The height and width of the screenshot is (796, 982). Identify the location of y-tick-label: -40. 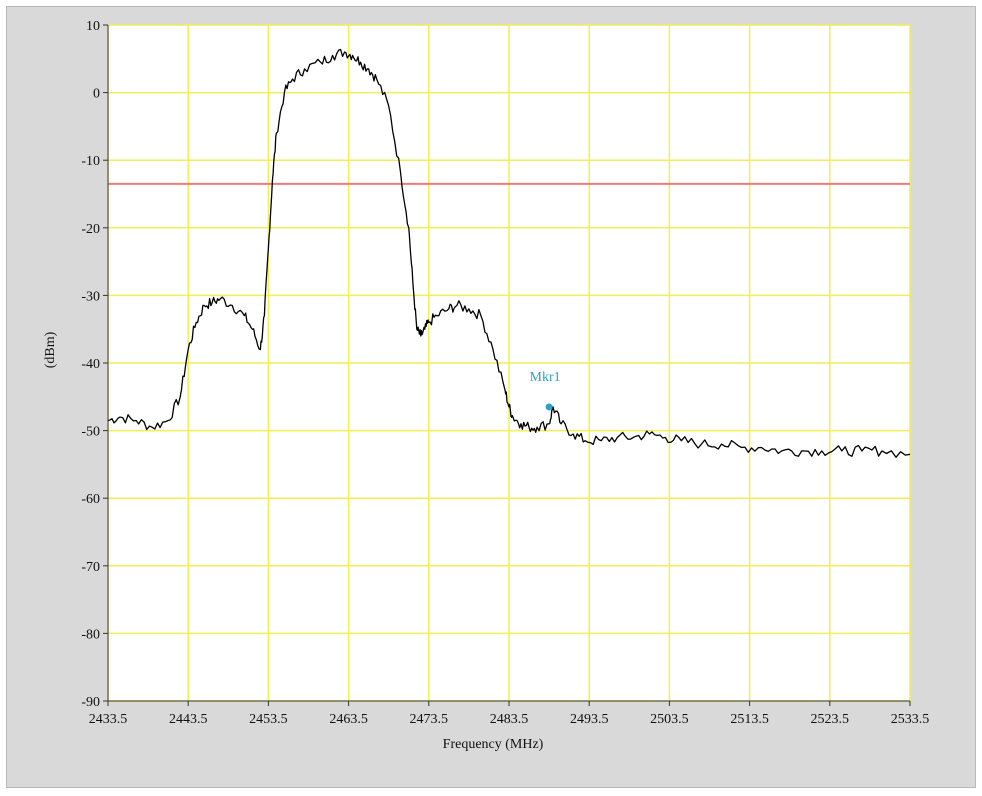
(90, 364).